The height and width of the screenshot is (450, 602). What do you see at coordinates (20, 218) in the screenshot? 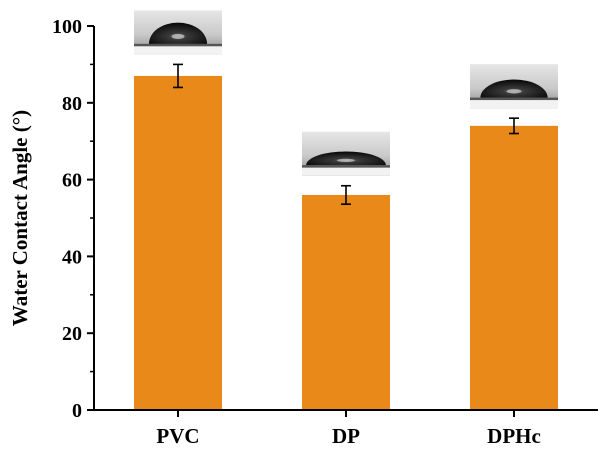
I see `y-axis-label: Water Contact Angle (°)` at bounding box center [20, 218].